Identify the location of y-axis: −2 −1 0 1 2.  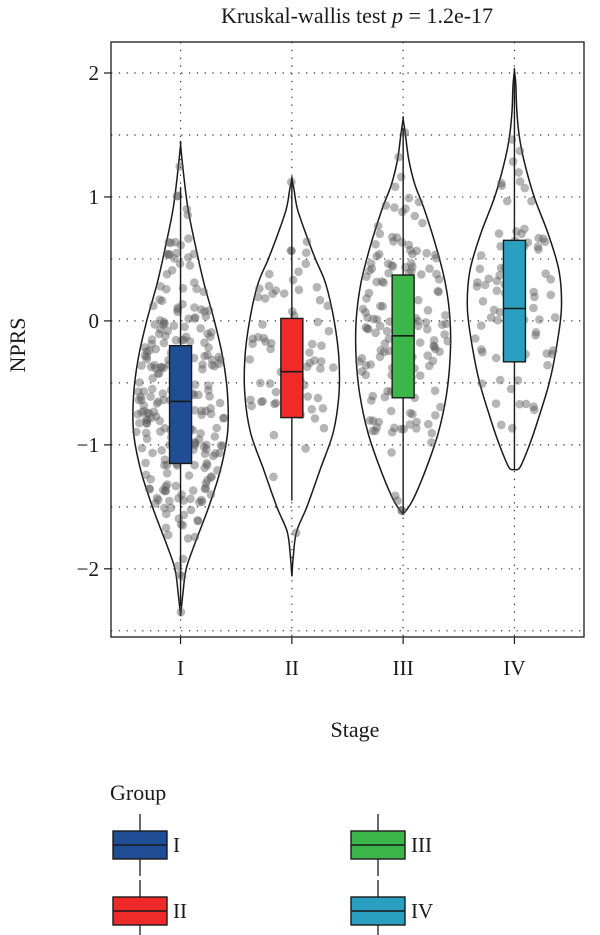
(94, 321).